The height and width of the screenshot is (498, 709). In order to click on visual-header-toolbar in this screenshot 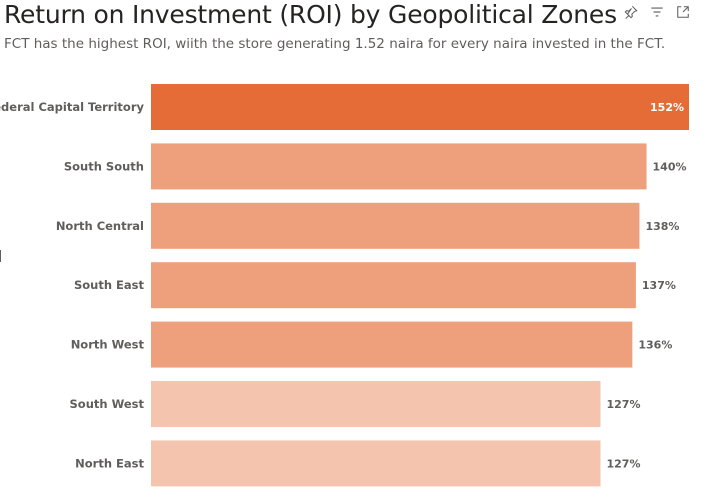, I will do `click(657, 12)`.